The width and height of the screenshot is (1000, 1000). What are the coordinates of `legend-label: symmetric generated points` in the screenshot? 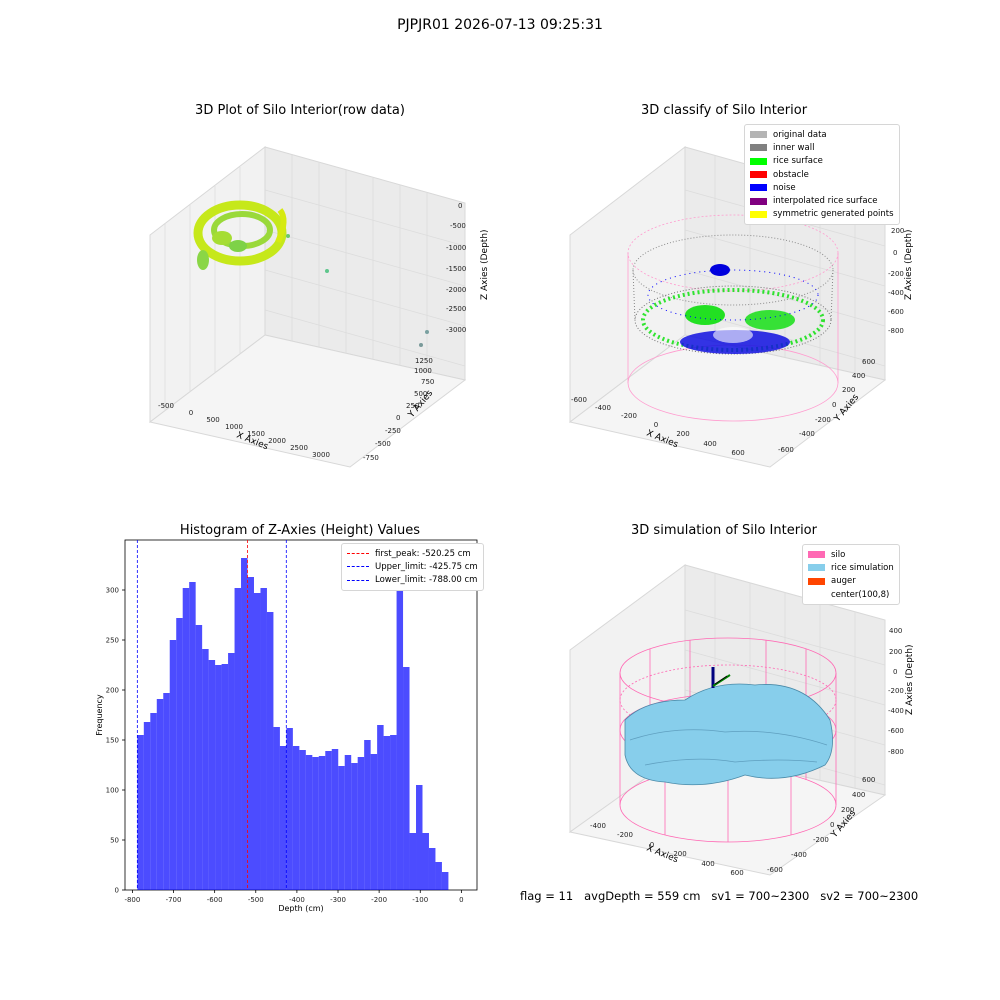 It's located at (833, 214).